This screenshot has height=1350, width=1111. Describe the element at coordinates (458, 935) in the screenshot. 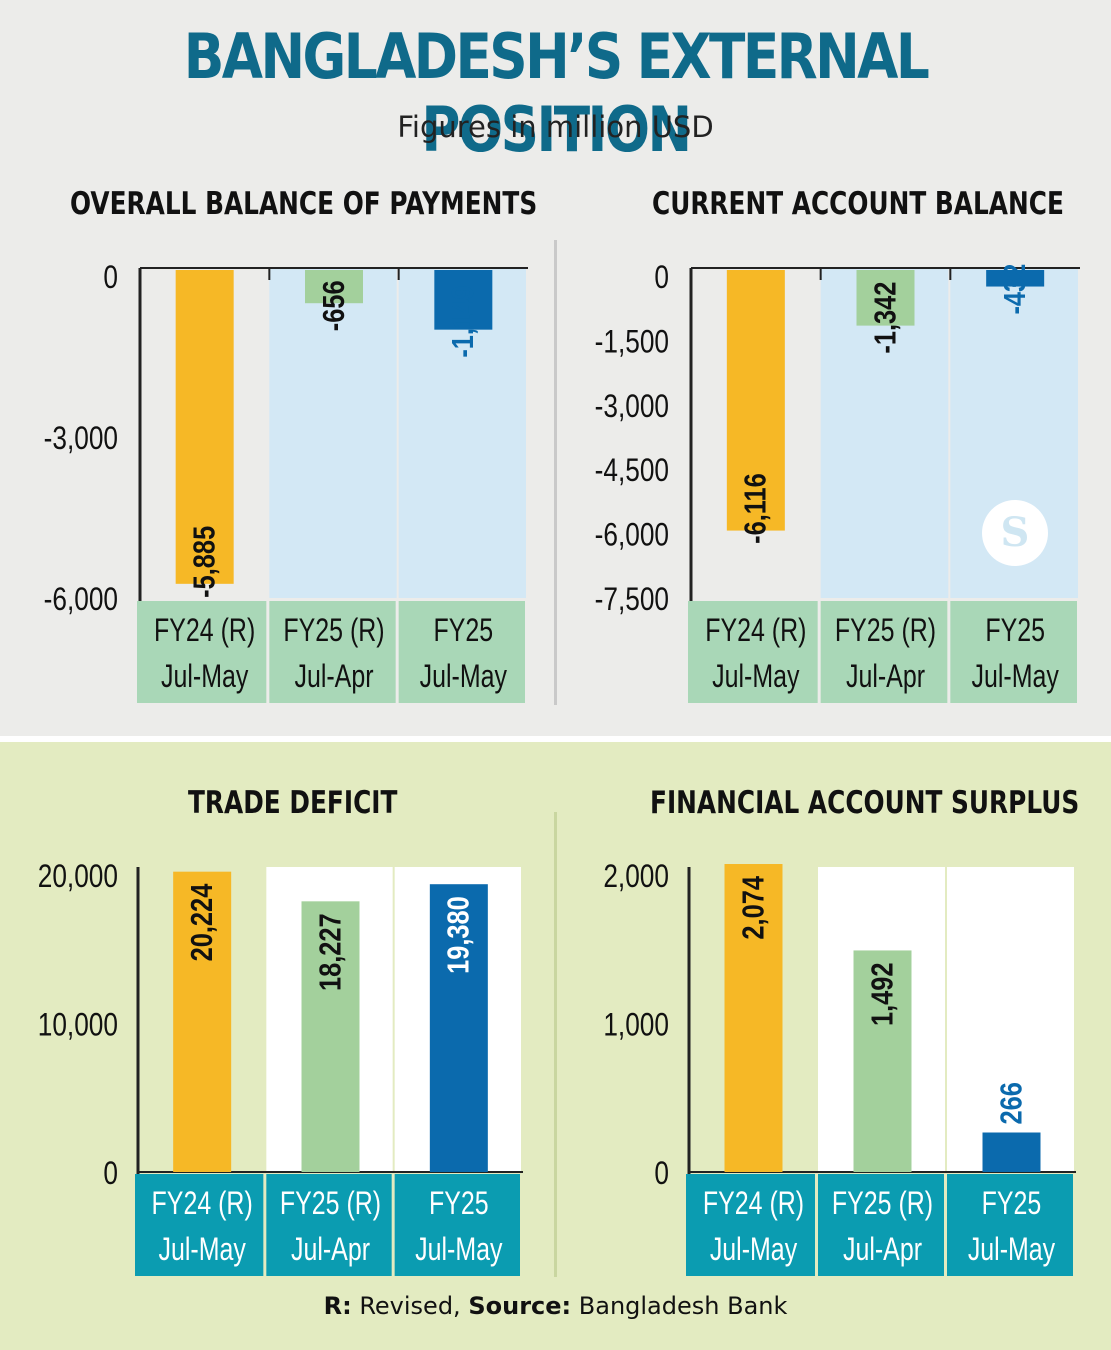

I see `chart-trade-value-label-3: 19,380` at that location.